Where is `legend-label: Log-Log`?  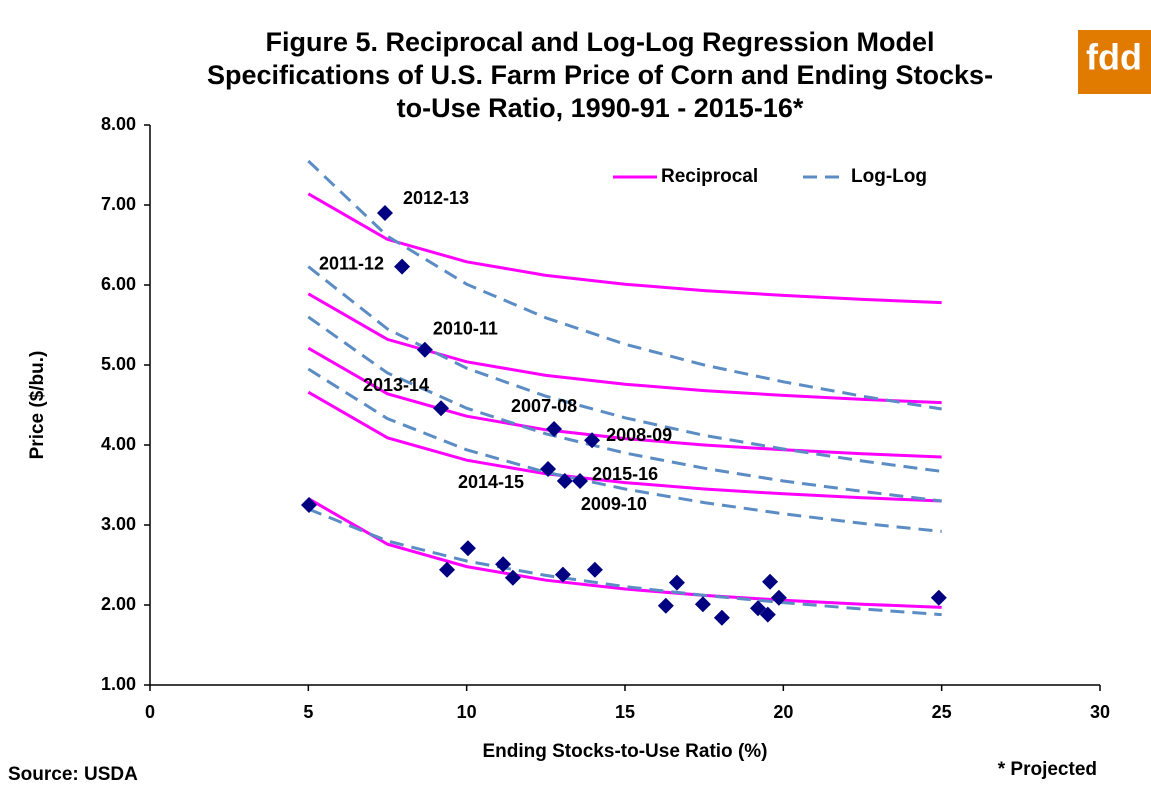 legend-label: Log-Log is located at coordinates (889, 176).